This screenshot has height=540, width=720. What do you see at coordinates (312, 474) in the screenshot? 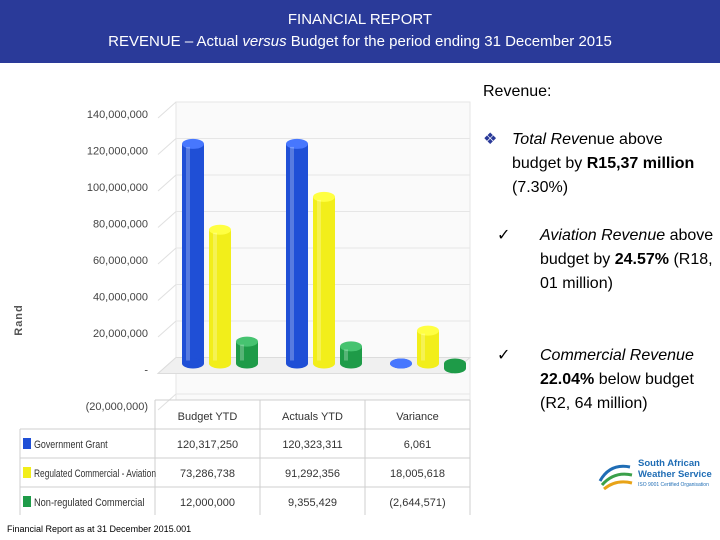
I see `table-cell-1-1: 91,292,356` at bounding box center [312, 474].